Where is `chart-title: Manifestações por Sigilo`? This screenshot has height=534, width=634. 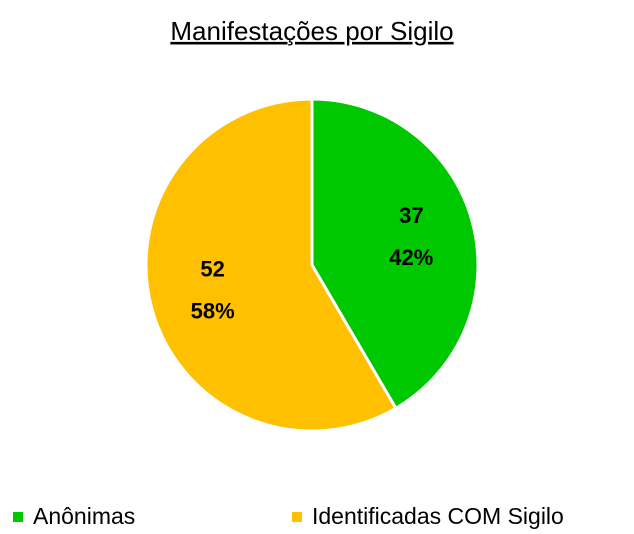
chart-title: Manifestações por Sigilo is located at coordinates (311, 31).